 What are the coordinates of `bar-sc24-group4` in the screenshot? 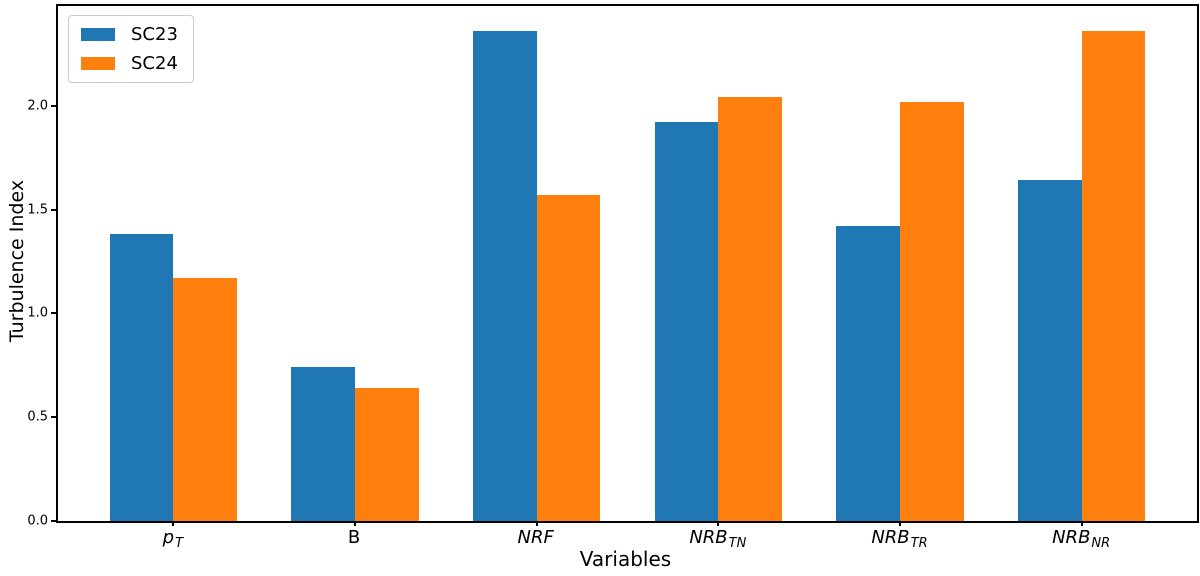 It's located at (931, 311).